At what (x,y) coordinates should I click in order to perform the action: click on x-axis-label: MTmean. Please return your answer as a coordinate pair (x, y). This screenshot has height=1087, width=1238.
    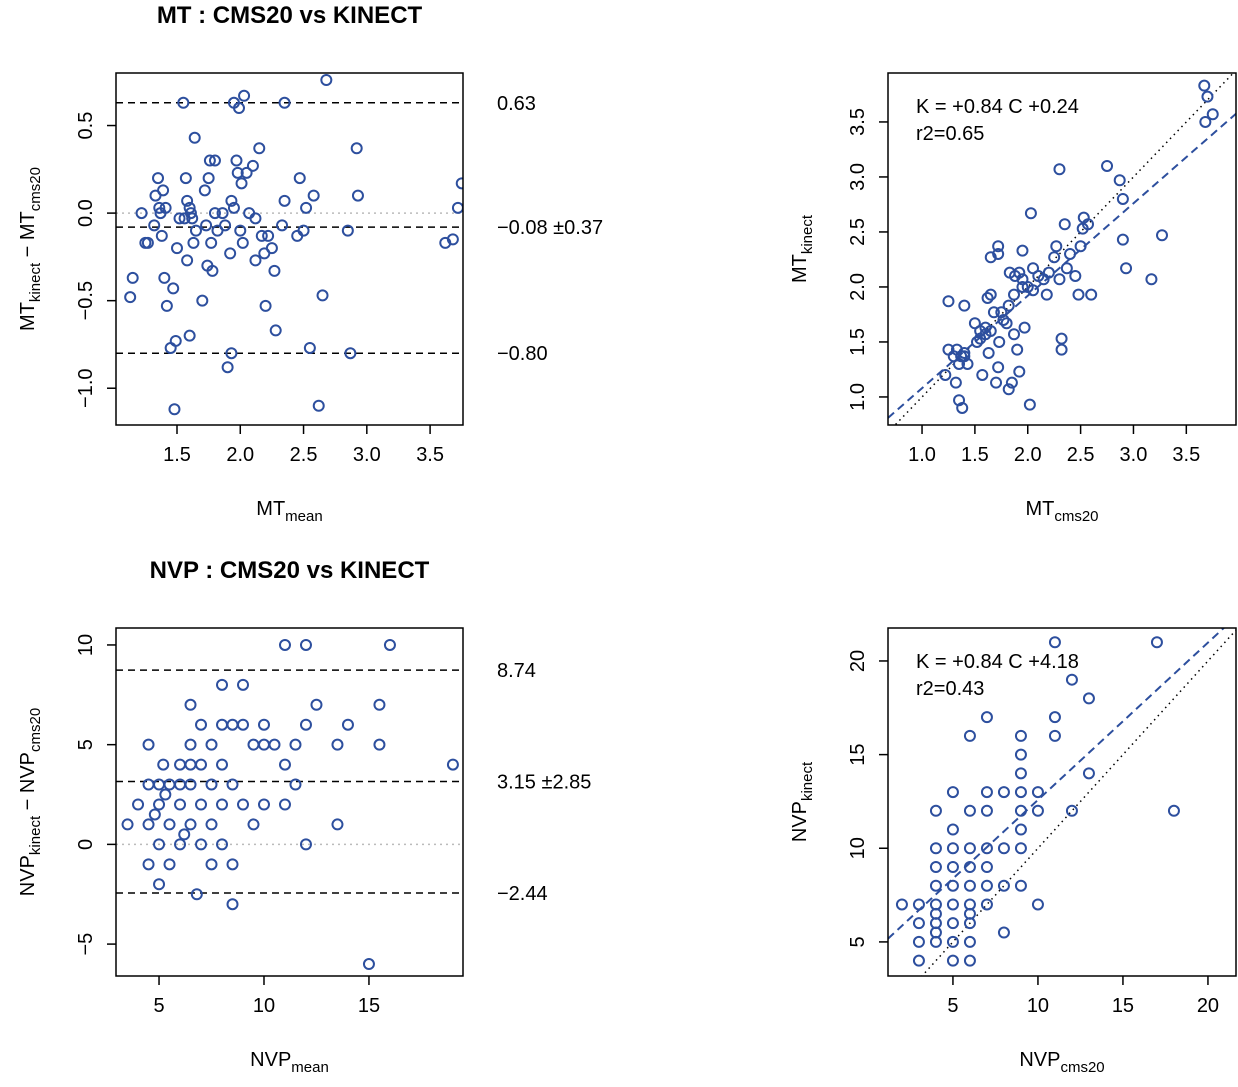
    Looking at the image, I should click on (289, 511).